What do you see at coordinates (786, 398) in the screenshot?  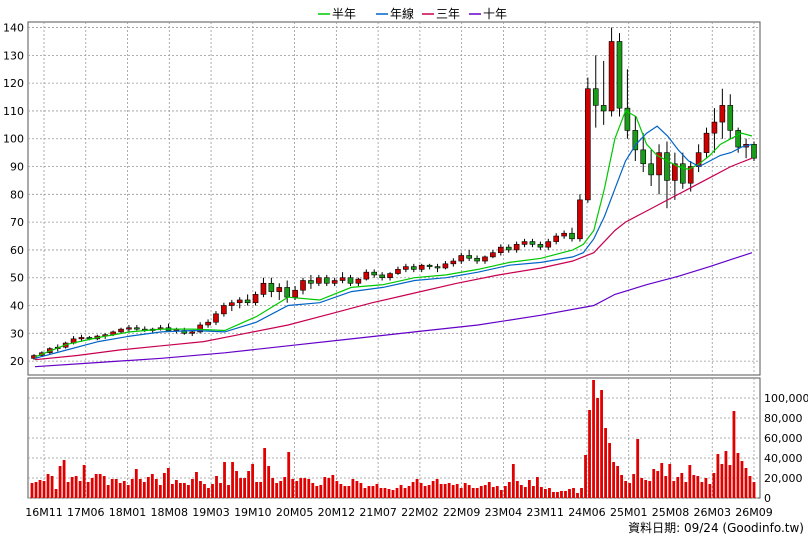 I see `volume-tick-label: 100,000` at bounding box center [786, 398].